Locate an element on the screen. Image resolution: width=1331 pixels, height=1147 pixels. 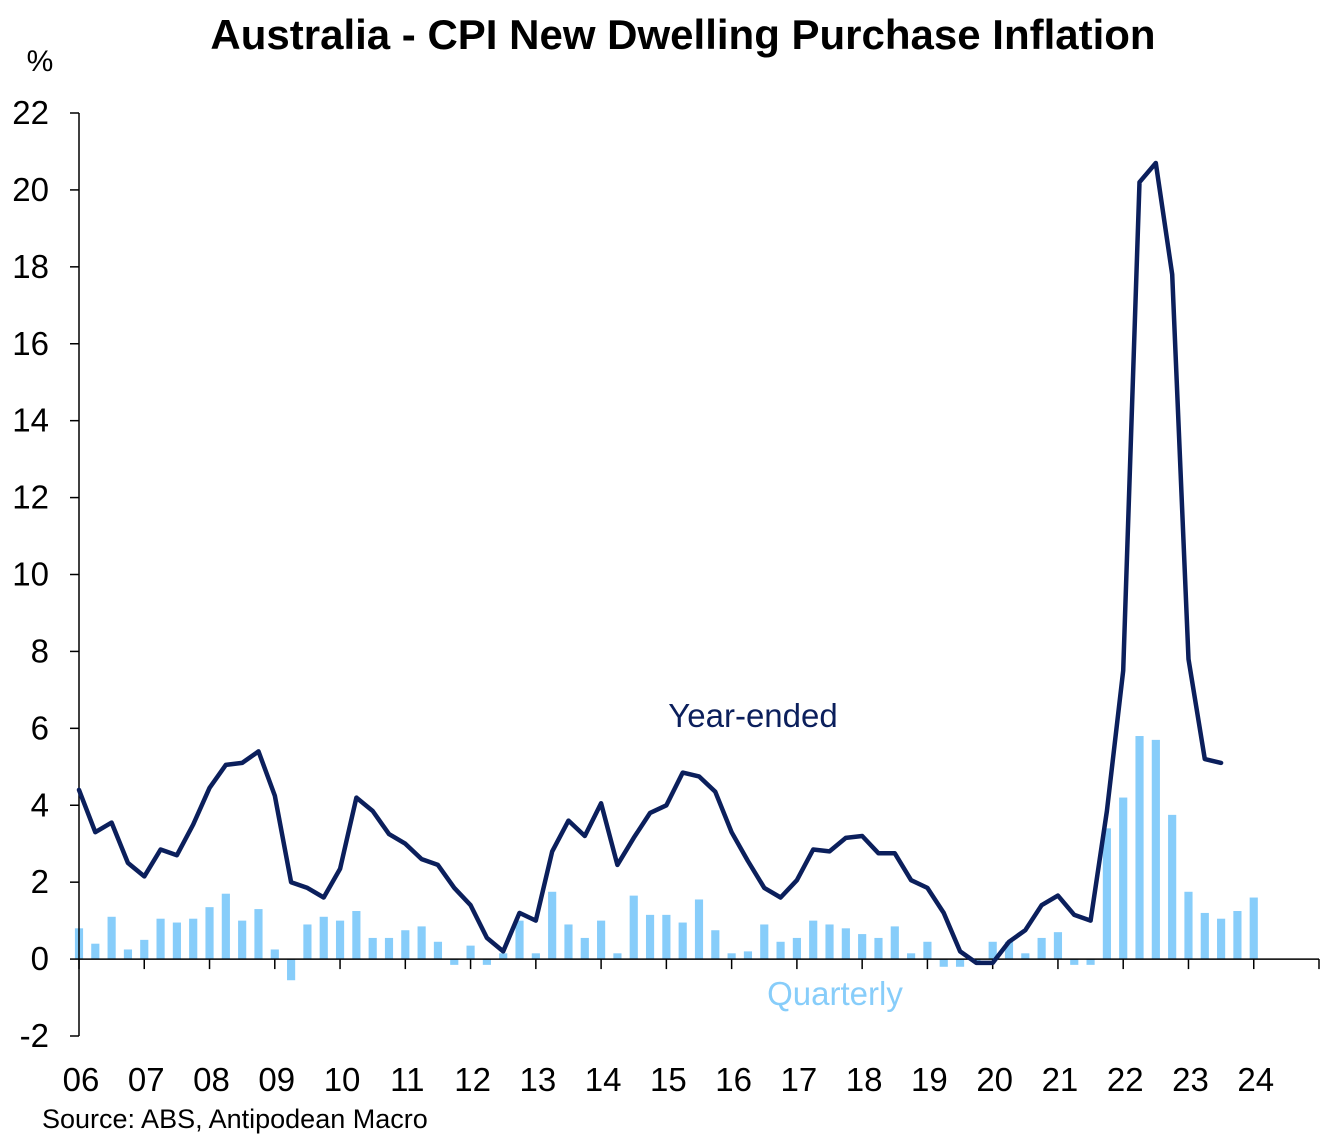
y-tick-label: 6 is located at coordinates (40, 727).